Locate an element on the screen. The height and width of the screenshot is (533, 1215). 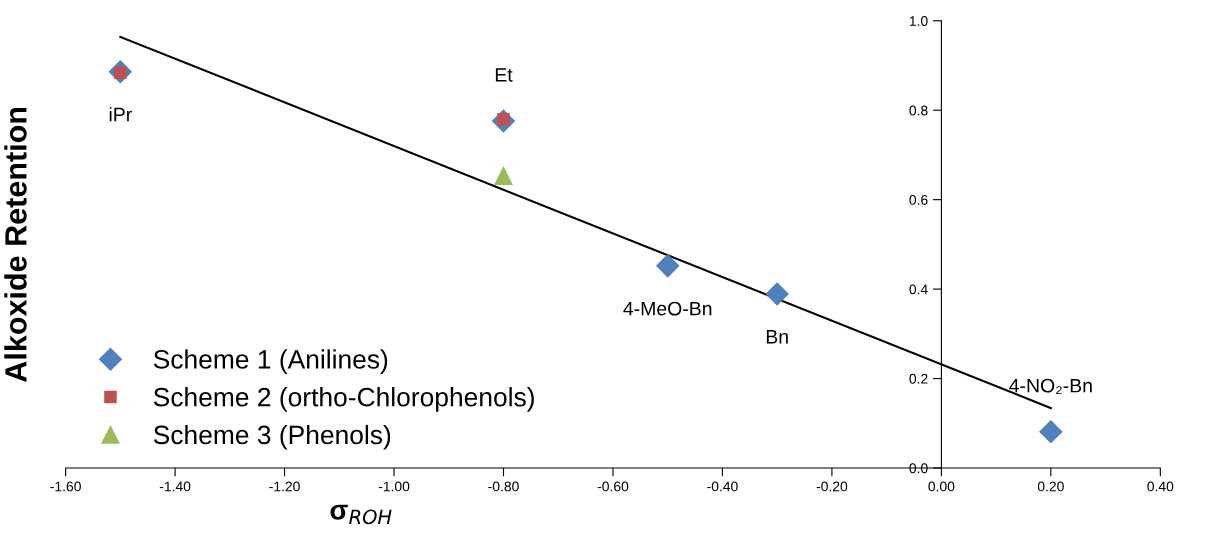
annotation: iPr is located at coordinates (120, 114).